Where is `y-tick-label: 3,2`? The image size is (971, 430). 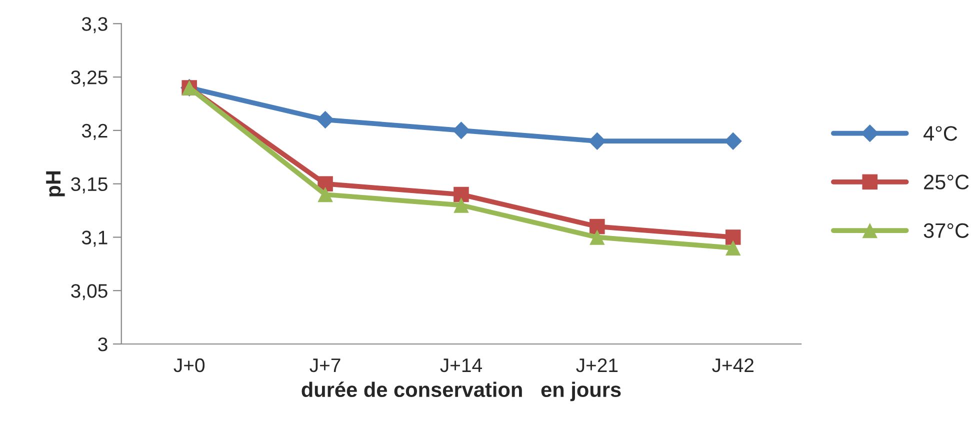 y-tick-label: 3,2 is located at coordinates (95, 132).